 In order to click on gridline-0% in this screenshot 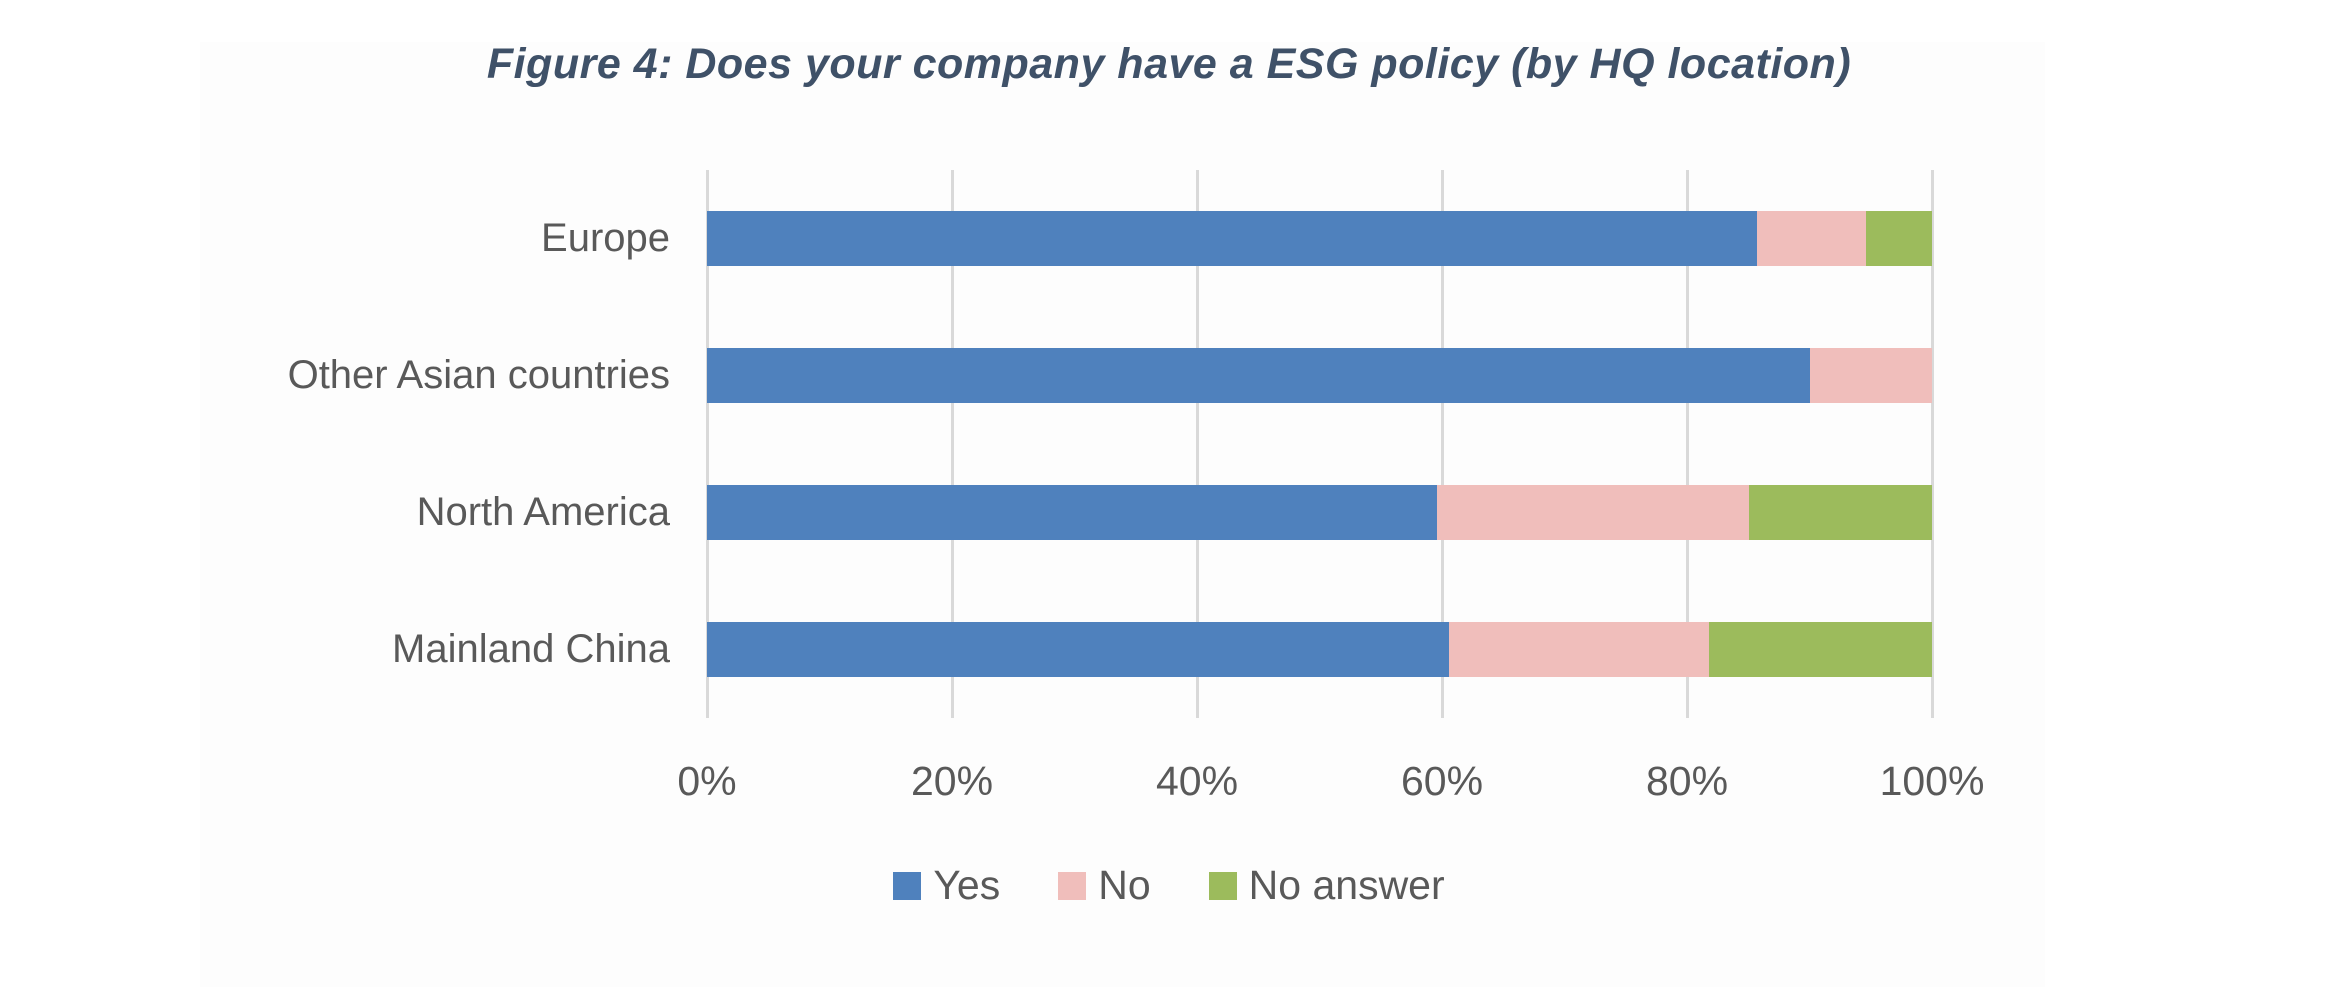, I will do `click(707, 444)`.